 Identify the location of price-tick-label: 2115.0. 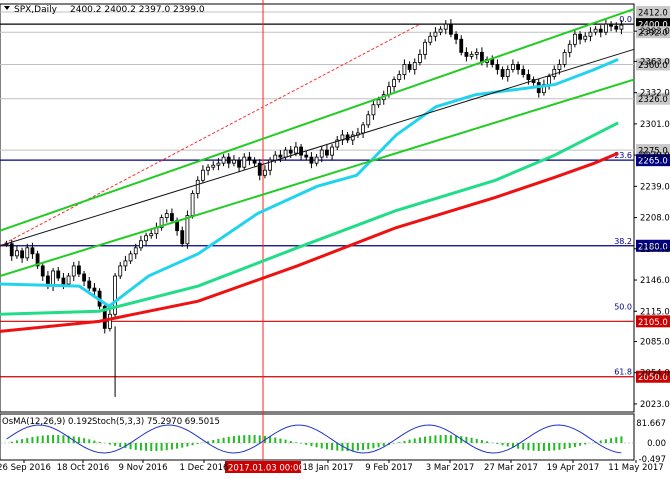
(655, 312).